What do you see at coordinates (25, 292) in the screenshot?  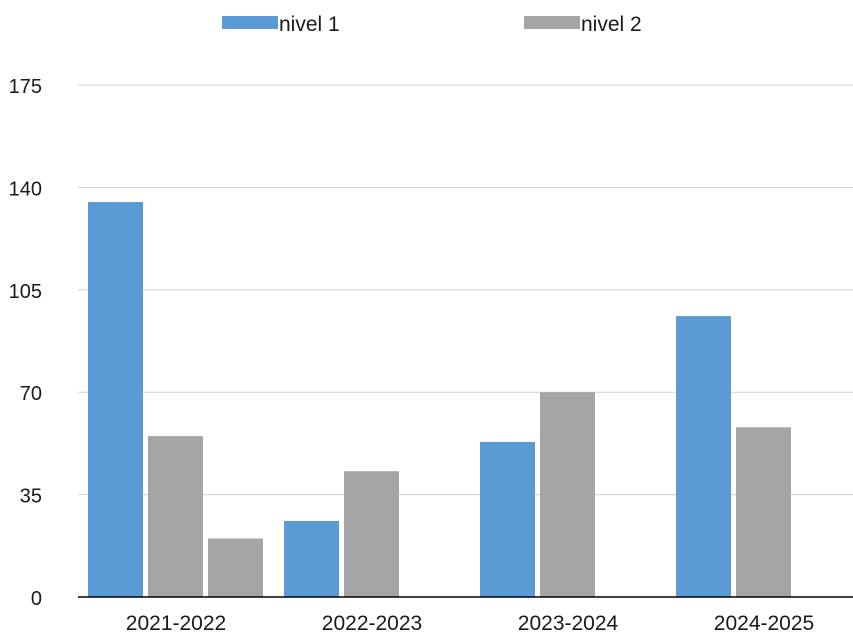 I see `y-tick-label: 105` at bounding box center [25, 292].